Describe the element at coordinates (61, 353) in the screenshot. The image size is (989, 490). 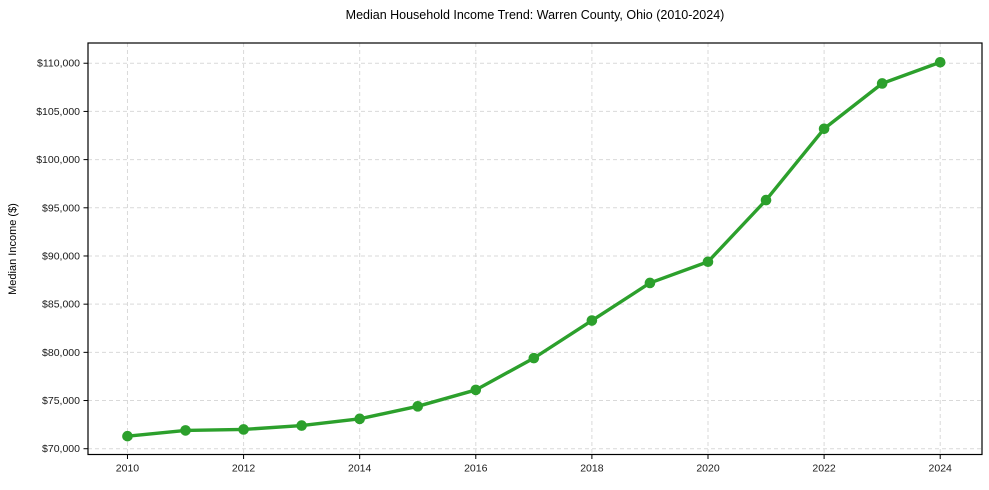
I see `y-tick-label: $80,000` at that location.